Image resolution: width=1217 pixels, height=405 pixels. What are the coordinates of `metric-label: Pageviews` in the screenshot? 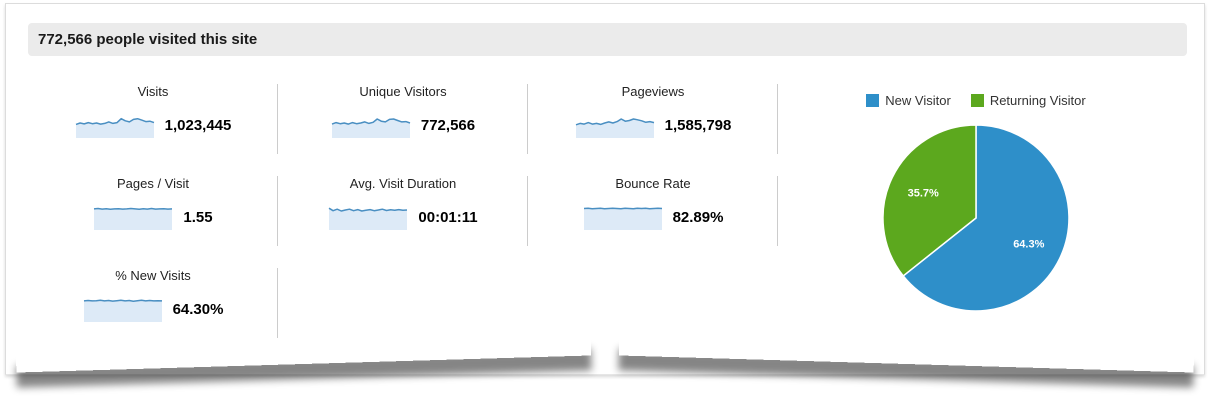 It's located at (653, 91).